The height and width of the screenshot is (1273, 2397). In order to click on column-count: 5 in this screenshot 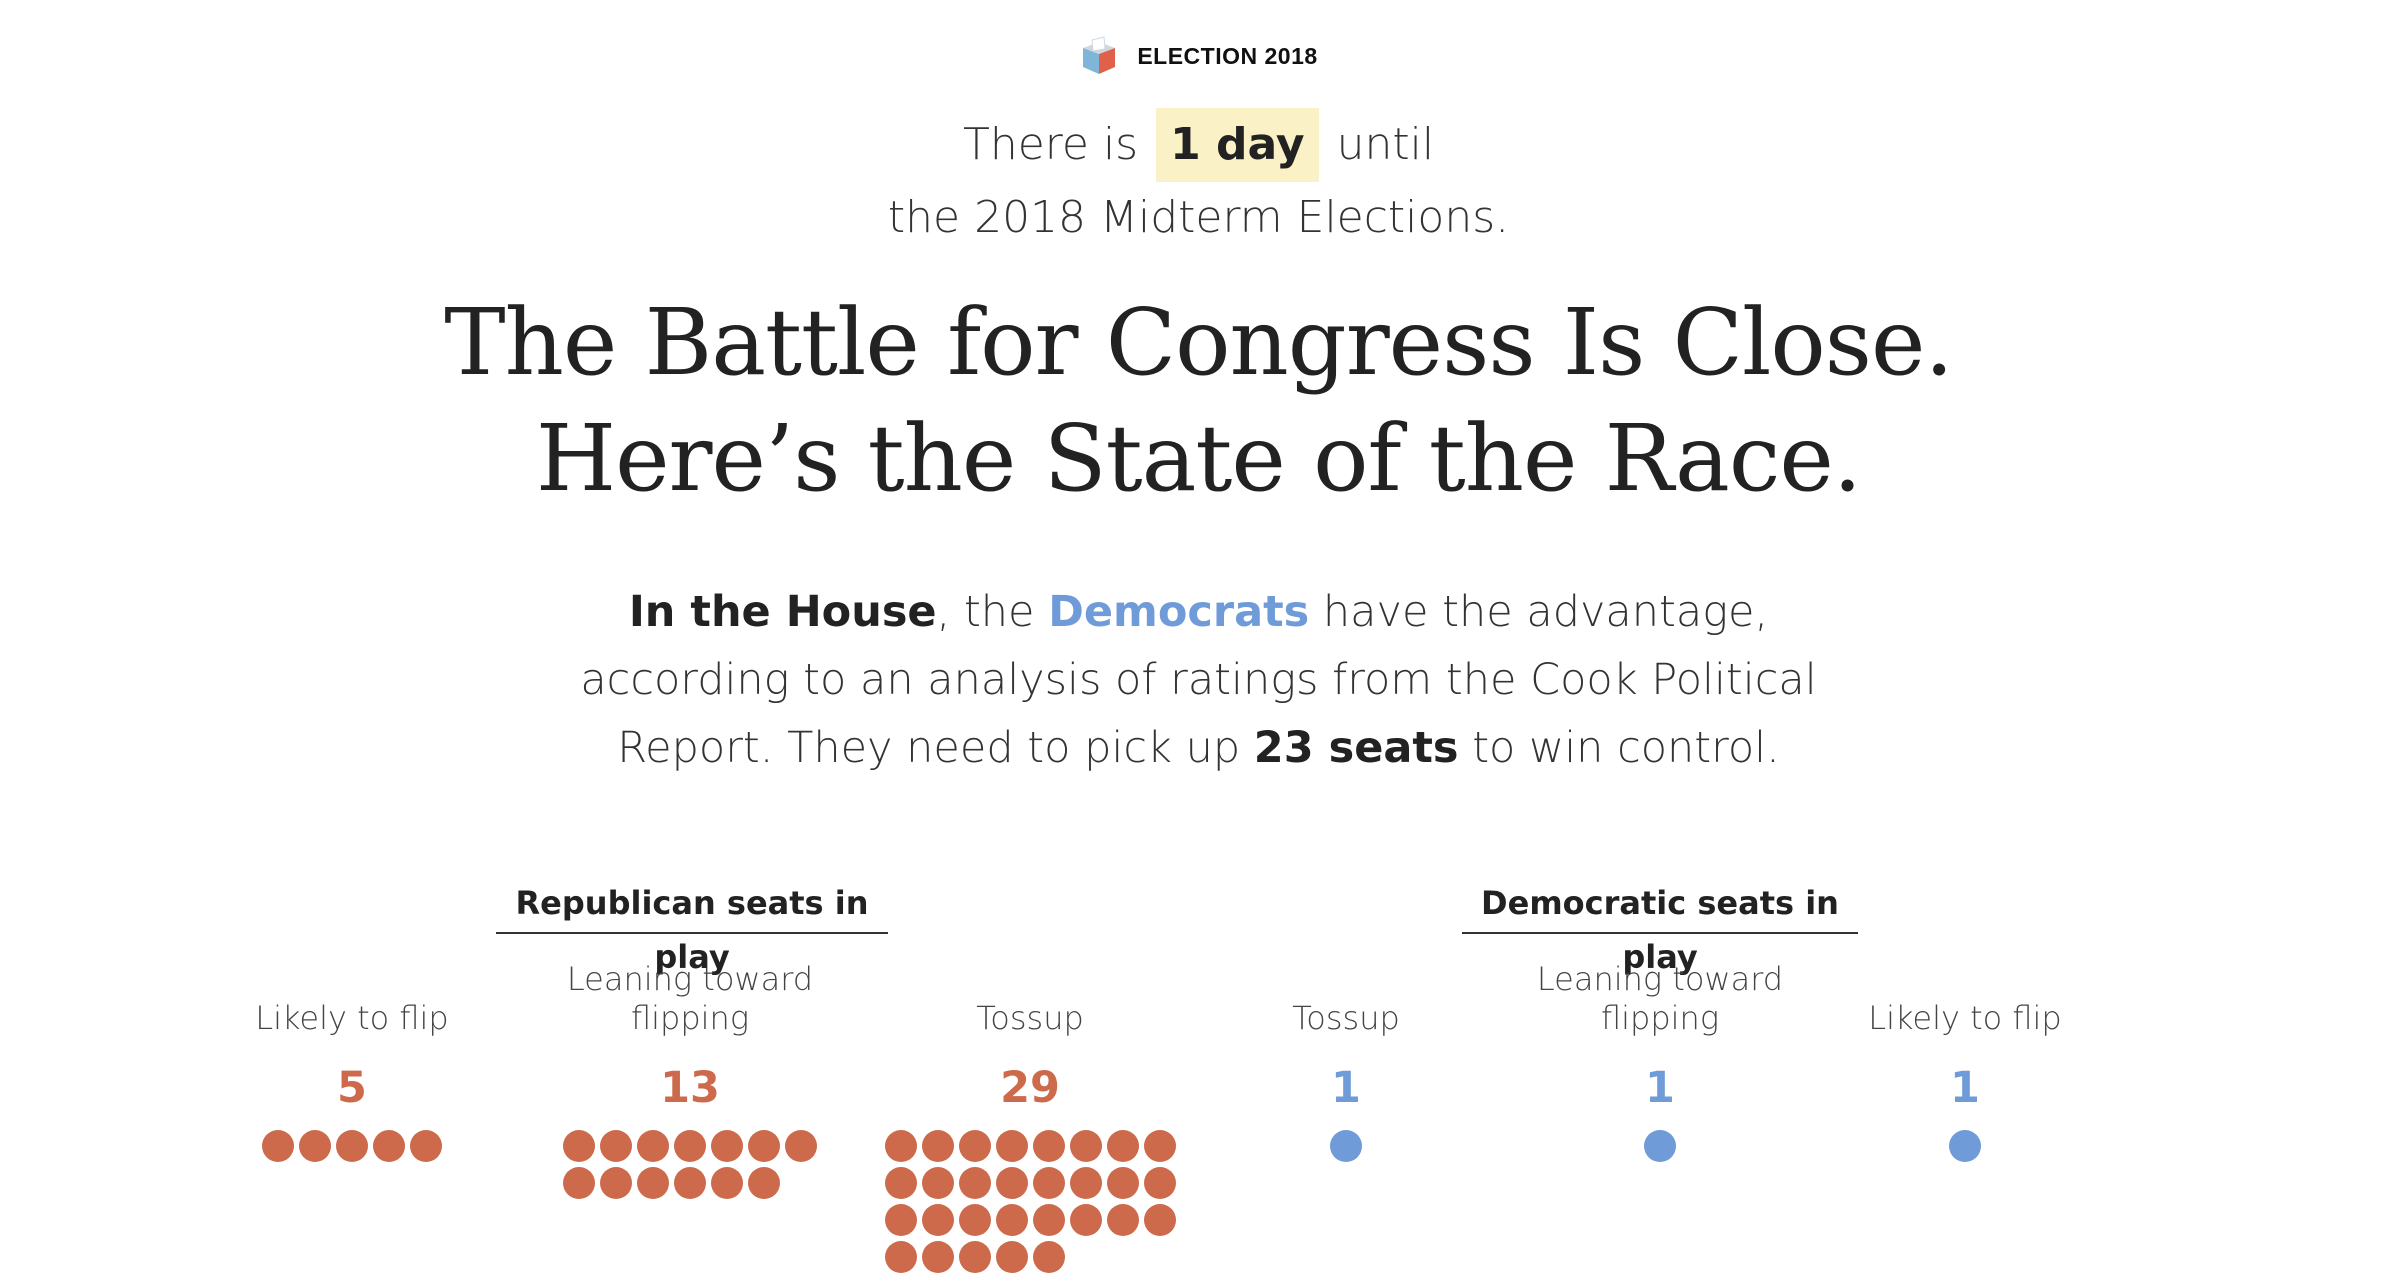, I will do `click(352, 1088)`.